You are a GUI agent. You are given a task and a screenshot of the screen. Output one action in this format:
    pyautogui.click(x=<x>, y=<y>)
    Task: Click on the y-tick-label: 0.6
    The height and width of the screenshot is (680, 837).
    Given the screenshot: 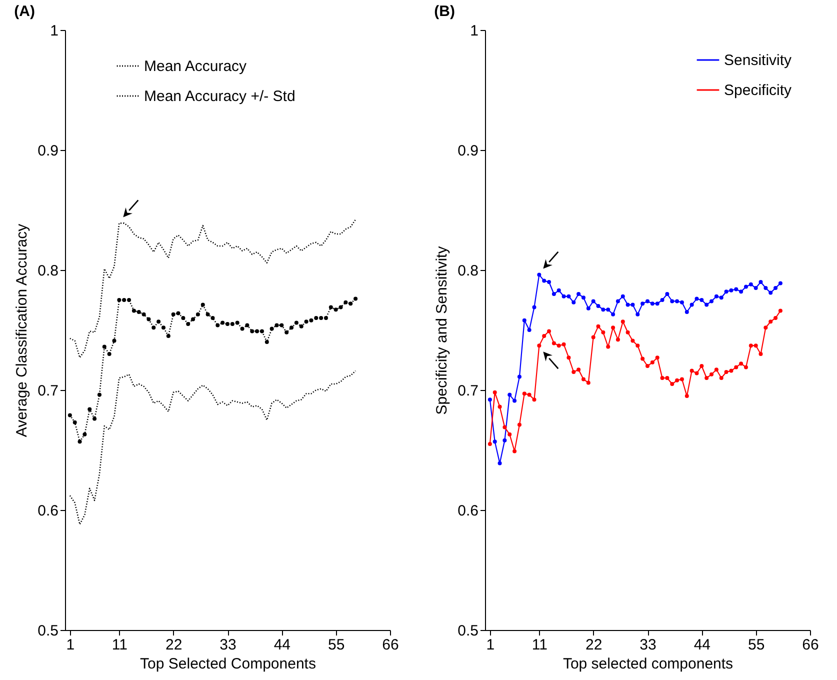 What is the action you would take?
    pyautogui.click(x=48, y=511)
    